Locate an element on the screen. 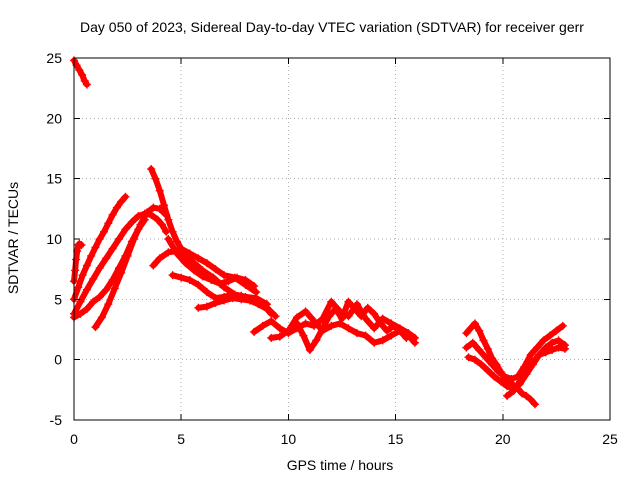 The height and width of the screenshot is (480, 640). x-tick-label-5: 25 is located at coordinates (610, 439).